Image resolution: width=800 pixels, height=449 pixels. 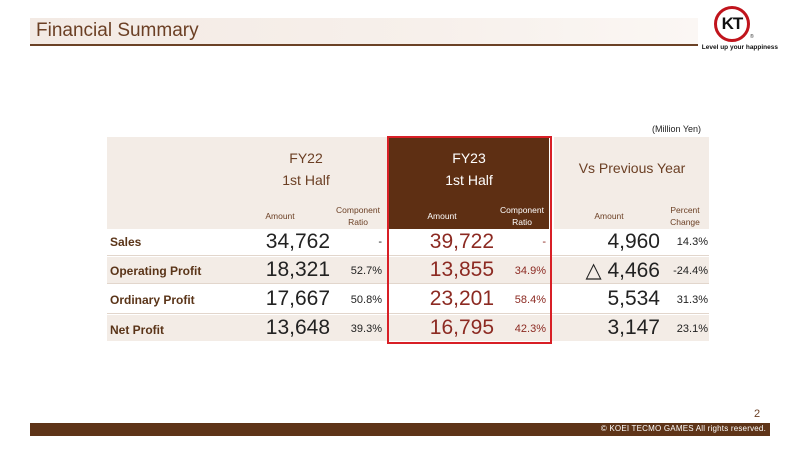 I want to click on fy23-header: FY23 1st Half, so click(x=469, y=169).